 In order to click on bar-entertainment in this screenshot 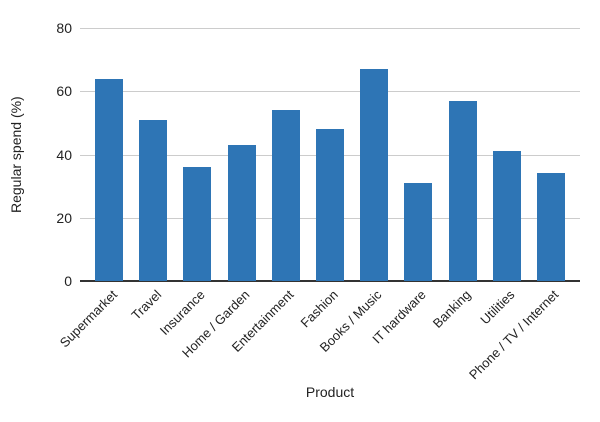, I will do `click(285, 195)`.